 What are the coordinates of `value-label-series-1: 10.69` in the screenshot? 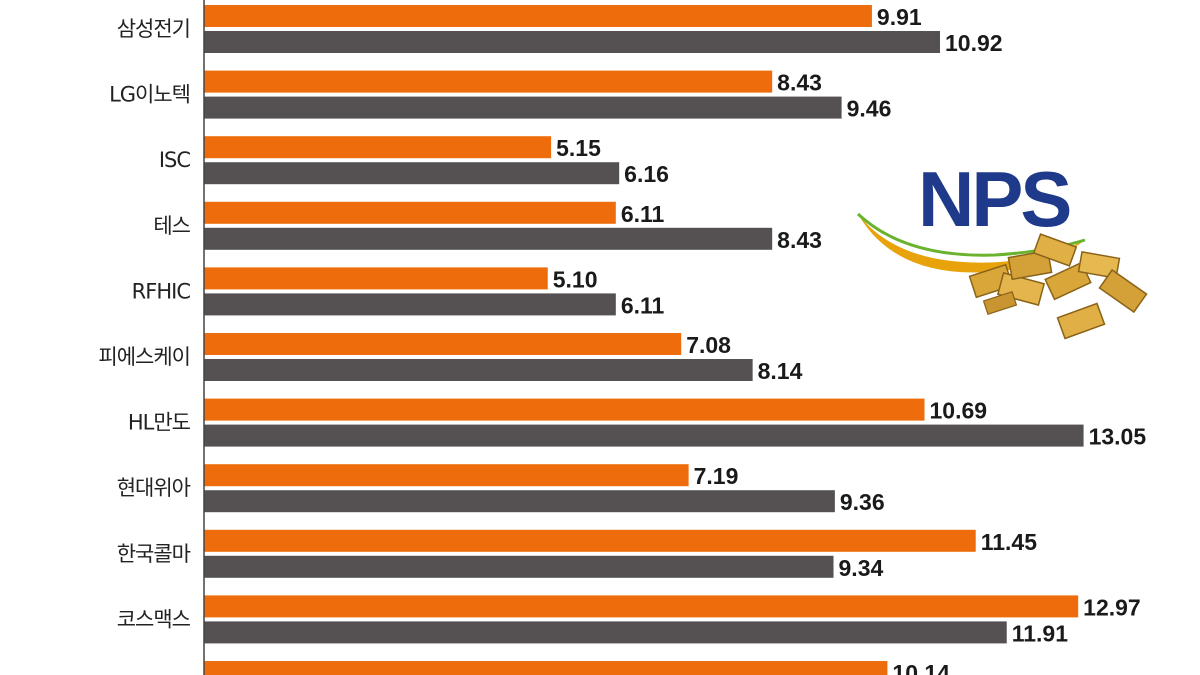 It's located at (959, 411).